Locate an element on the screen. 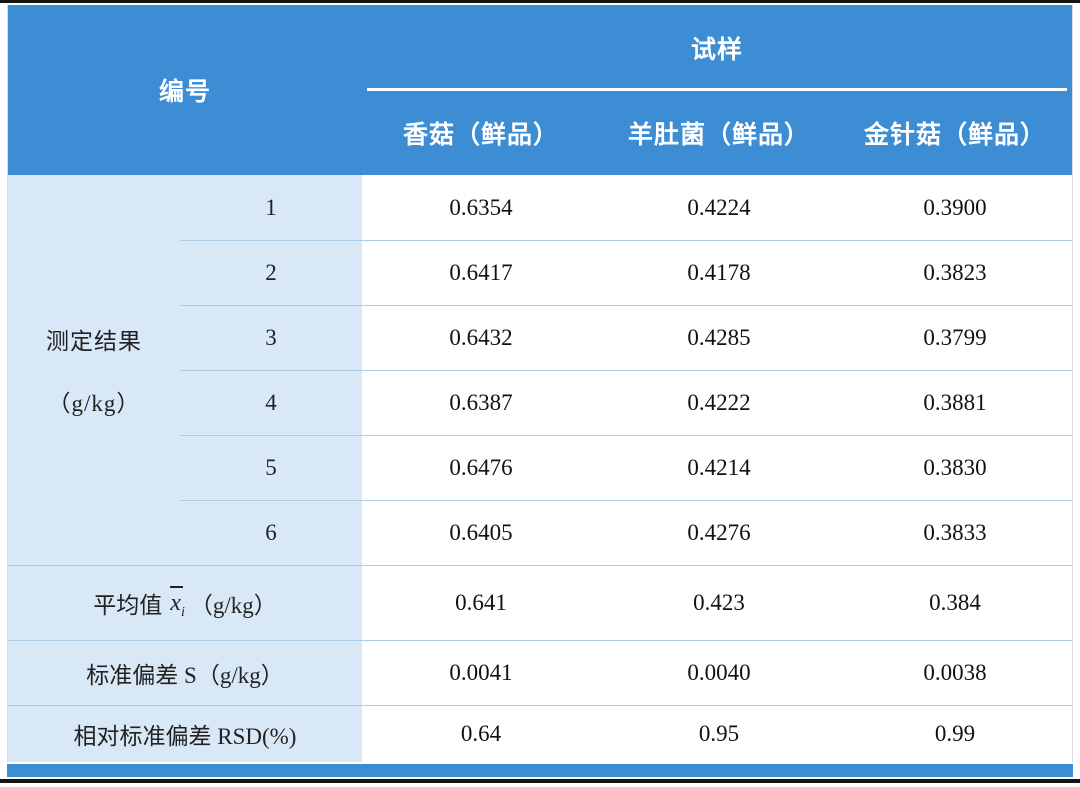 The height and width of the screenshot is (787, 1080). header-sample-group-label: 试样 is located at coordinates (716, 50).